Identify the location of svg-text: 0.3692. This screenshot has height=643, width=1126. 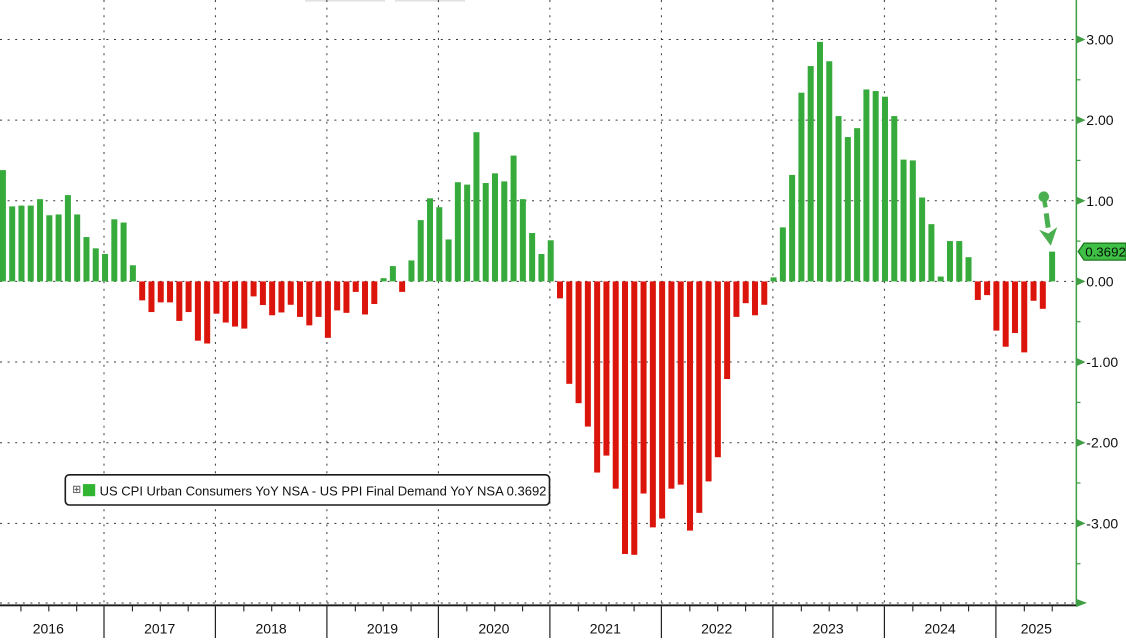
(1105, 252).